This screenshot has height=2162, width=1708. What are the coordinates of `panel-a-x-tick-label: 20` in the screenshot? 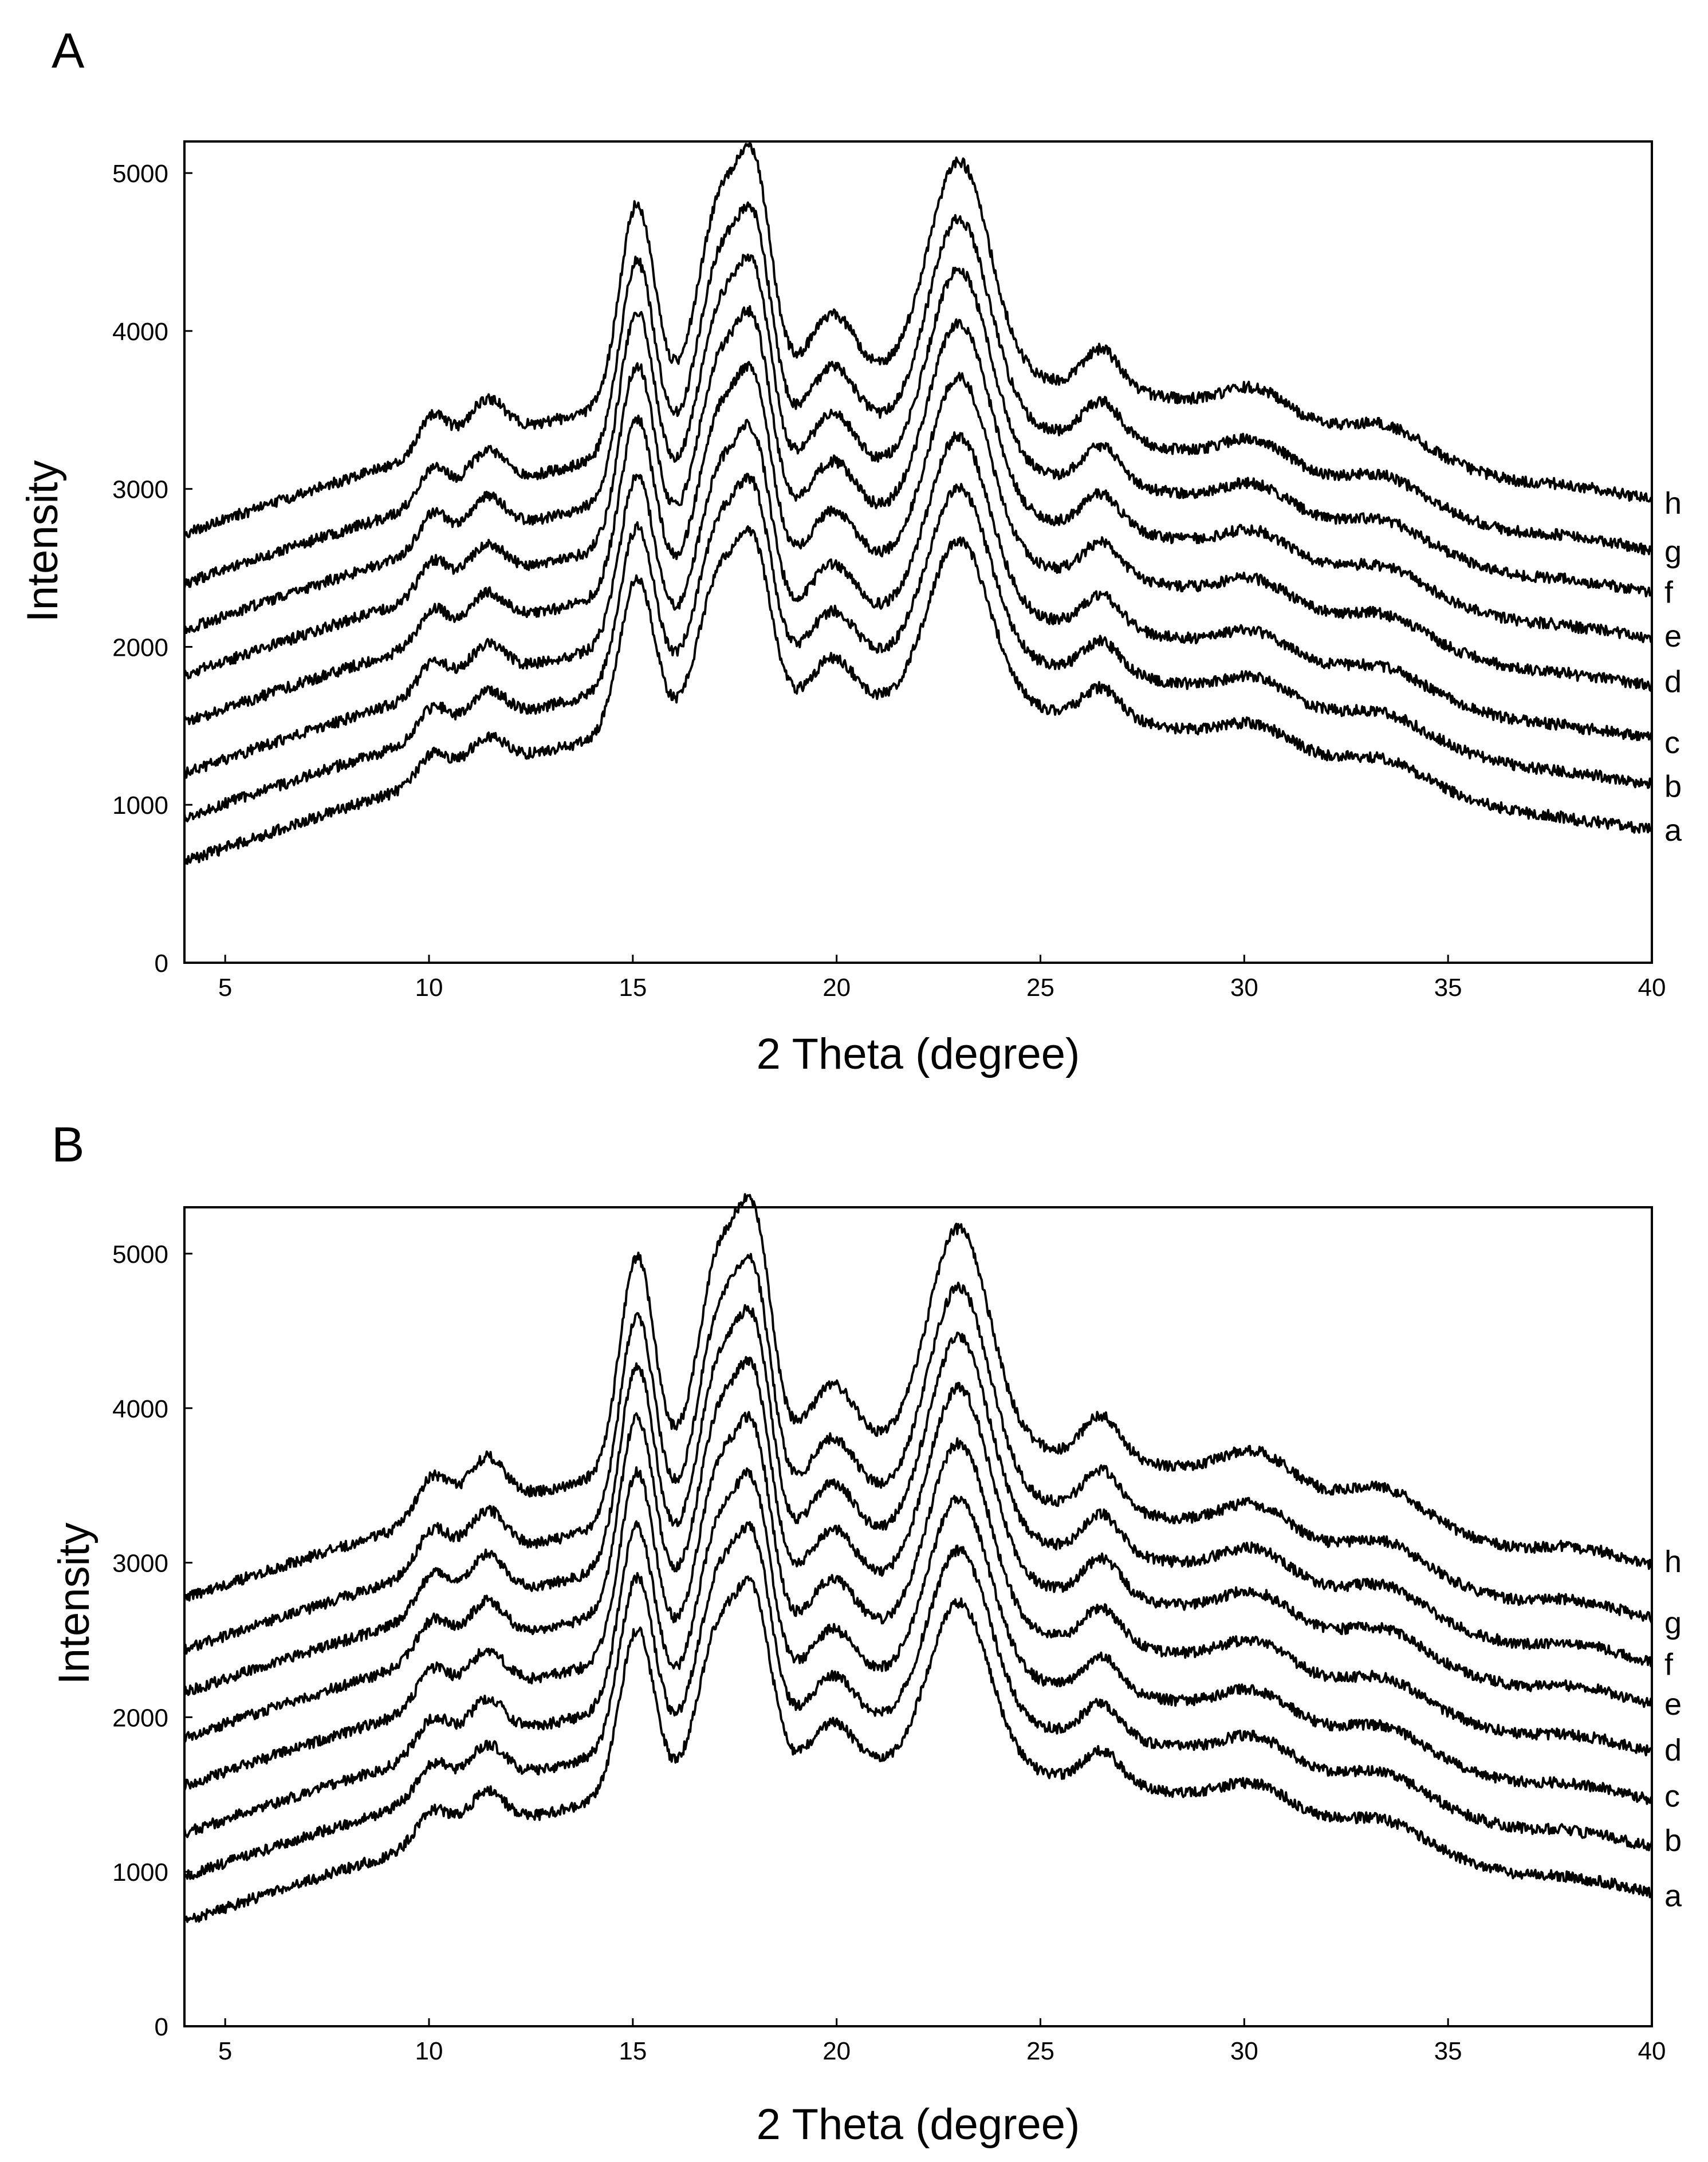 It's located at (836, 988).